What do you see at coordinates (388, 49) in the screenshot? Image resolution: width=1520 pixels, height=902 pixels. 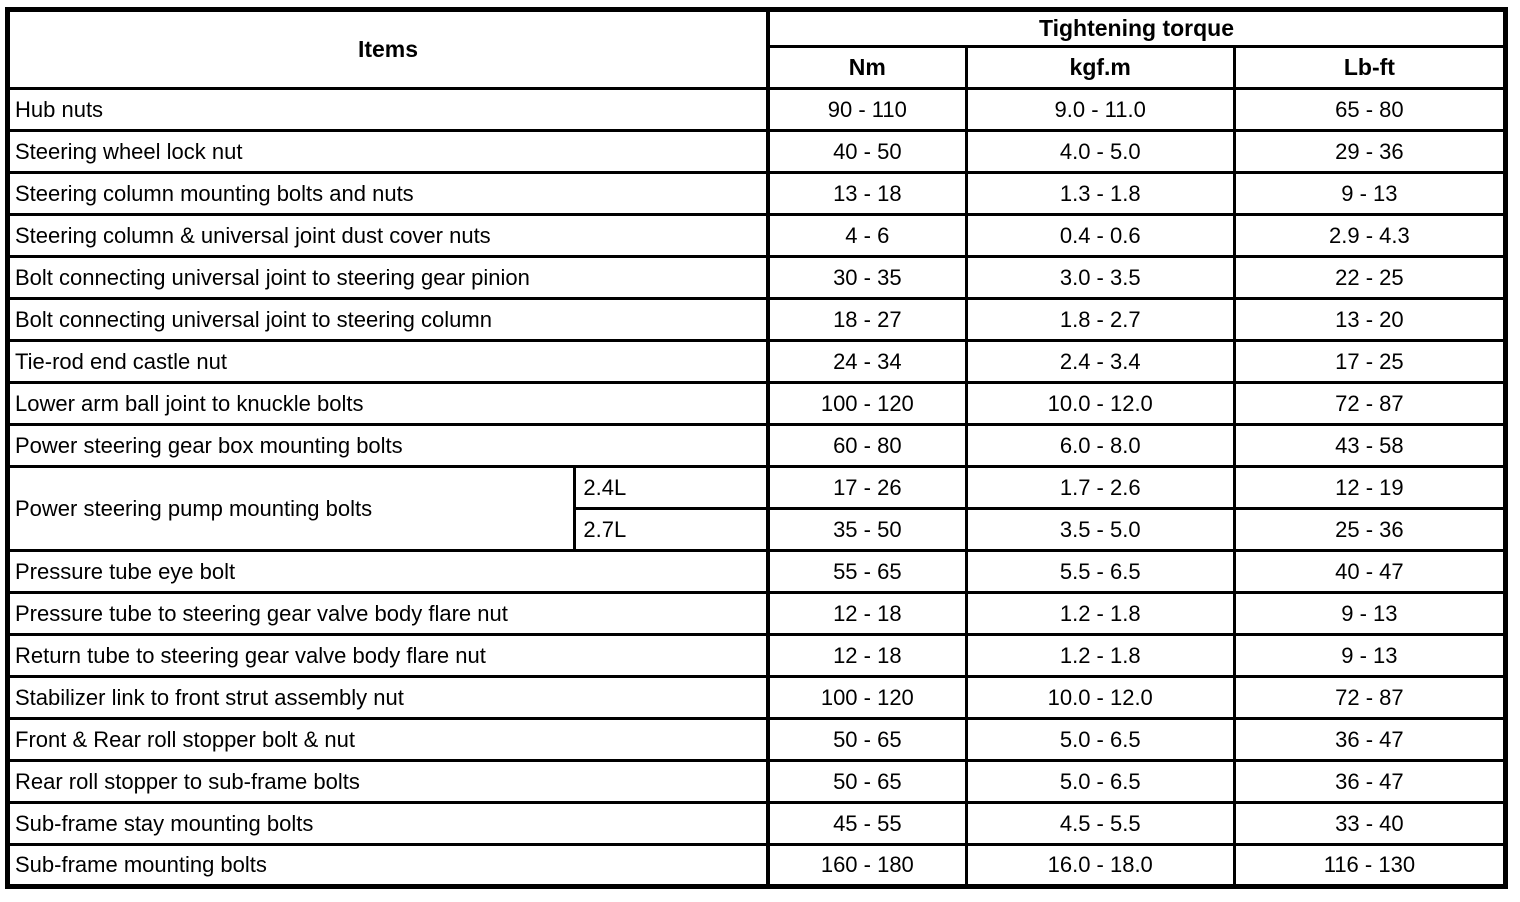 I see `header-items-cell: Items` at bounding box center [388, 49].